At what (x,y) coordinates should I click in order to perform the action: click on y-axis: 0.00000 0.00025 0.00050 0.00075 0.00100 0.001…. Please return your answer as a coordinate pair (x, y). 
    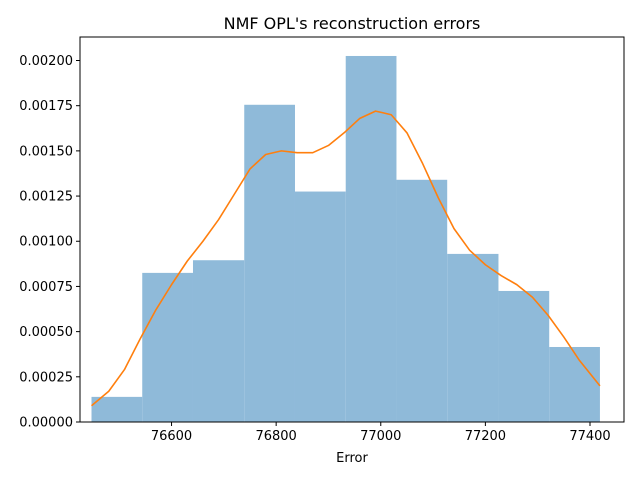
    Looking at the image, I should click on (49, 242).